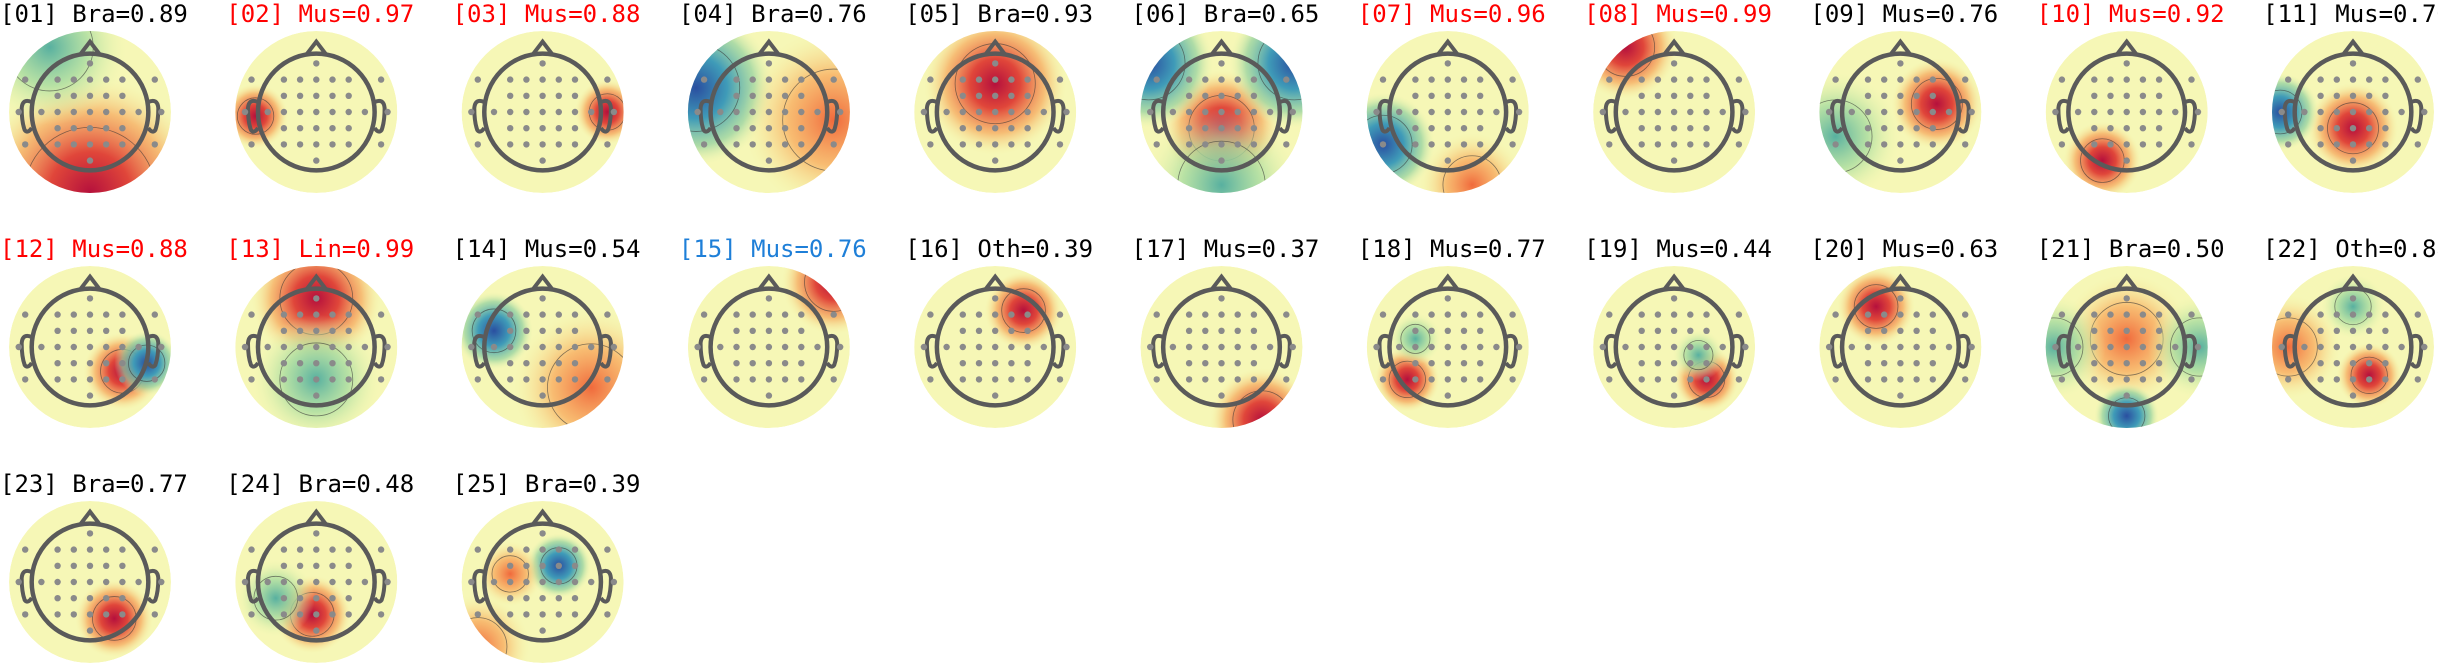 The height and width of the screenshot is (667, 2438). I want to click on component: [14] Mus=0.54, so click(561, 350).